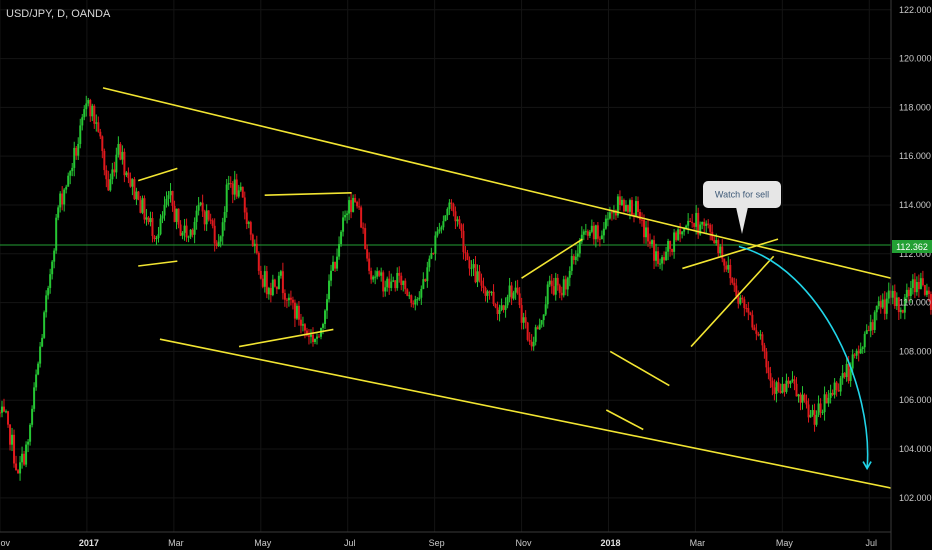 The height and width of the screenshot is (550, 932). What do you see at coordinates (742, 220) in the screenshot?
I see `annotation-callout-pointer` at bounding box center [742, 220].